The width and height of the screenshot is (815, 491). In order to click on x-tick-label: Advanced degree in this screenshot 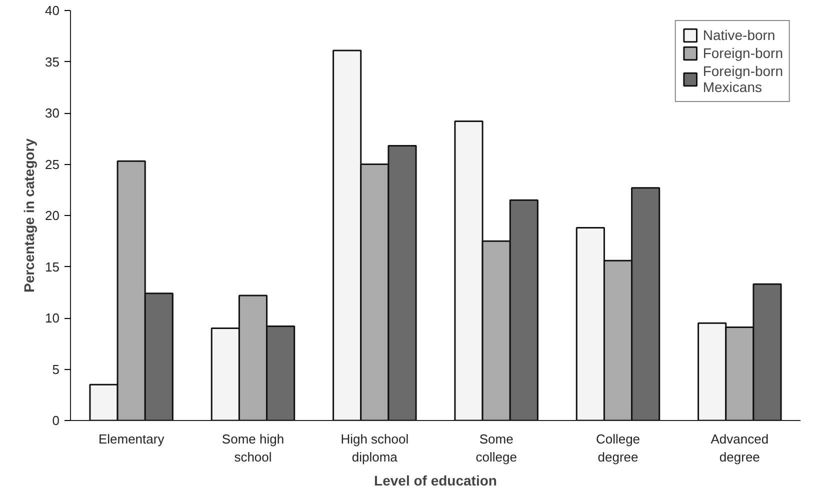, I will do `click(739, 448)`.